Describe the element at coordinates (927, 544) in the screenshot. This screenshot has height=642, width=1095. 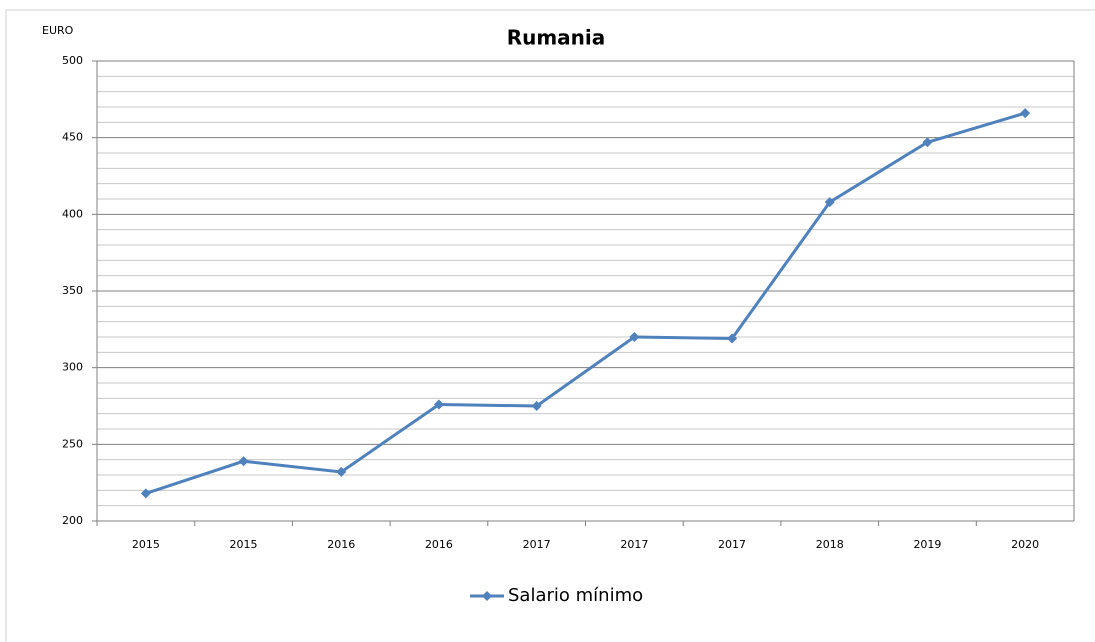
I see `x-tick-label: 2019` at that location.